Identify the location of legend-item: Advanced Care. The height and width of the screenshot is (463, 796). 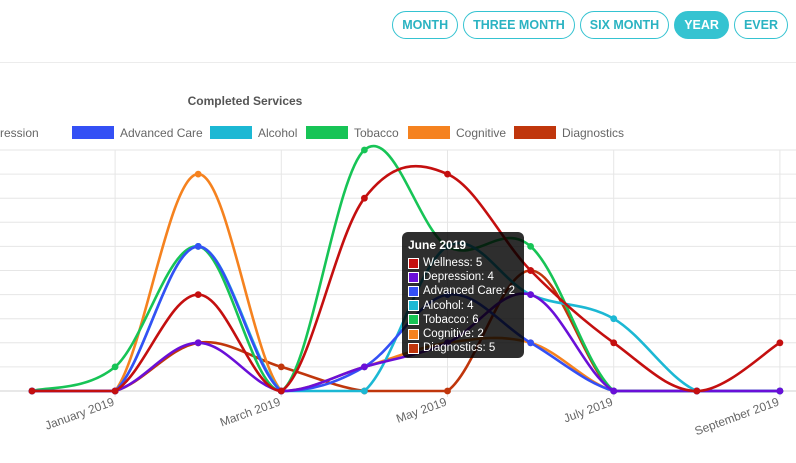
(137, 133).